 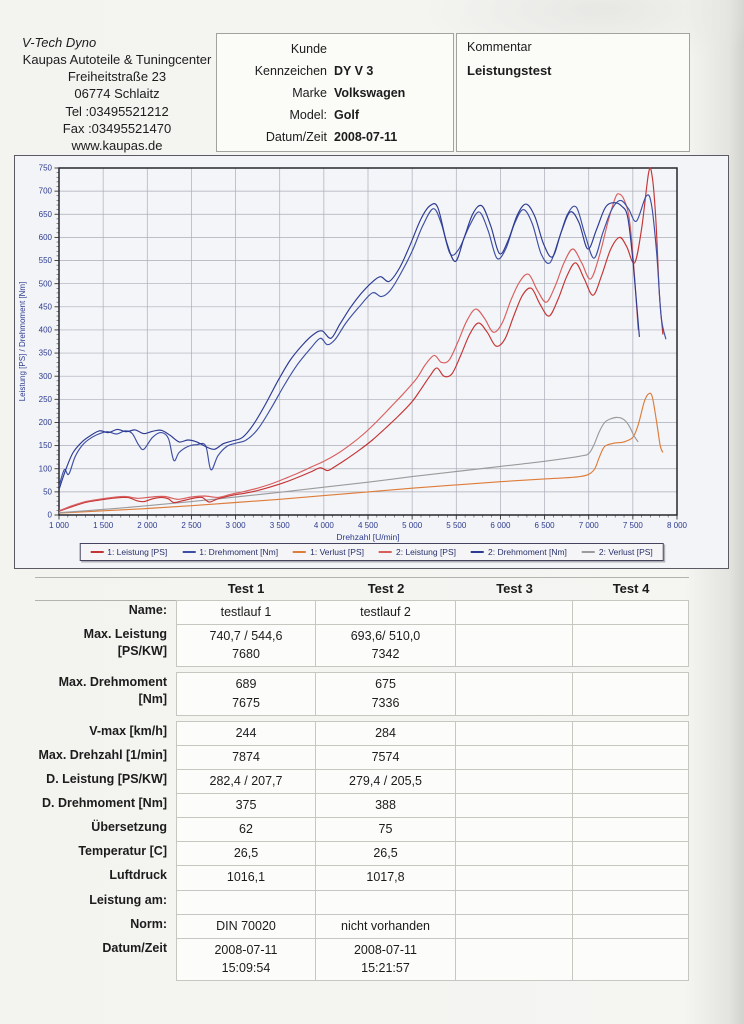 I want to click on x-tick-label: 7 500, so click(x=633, y=525).